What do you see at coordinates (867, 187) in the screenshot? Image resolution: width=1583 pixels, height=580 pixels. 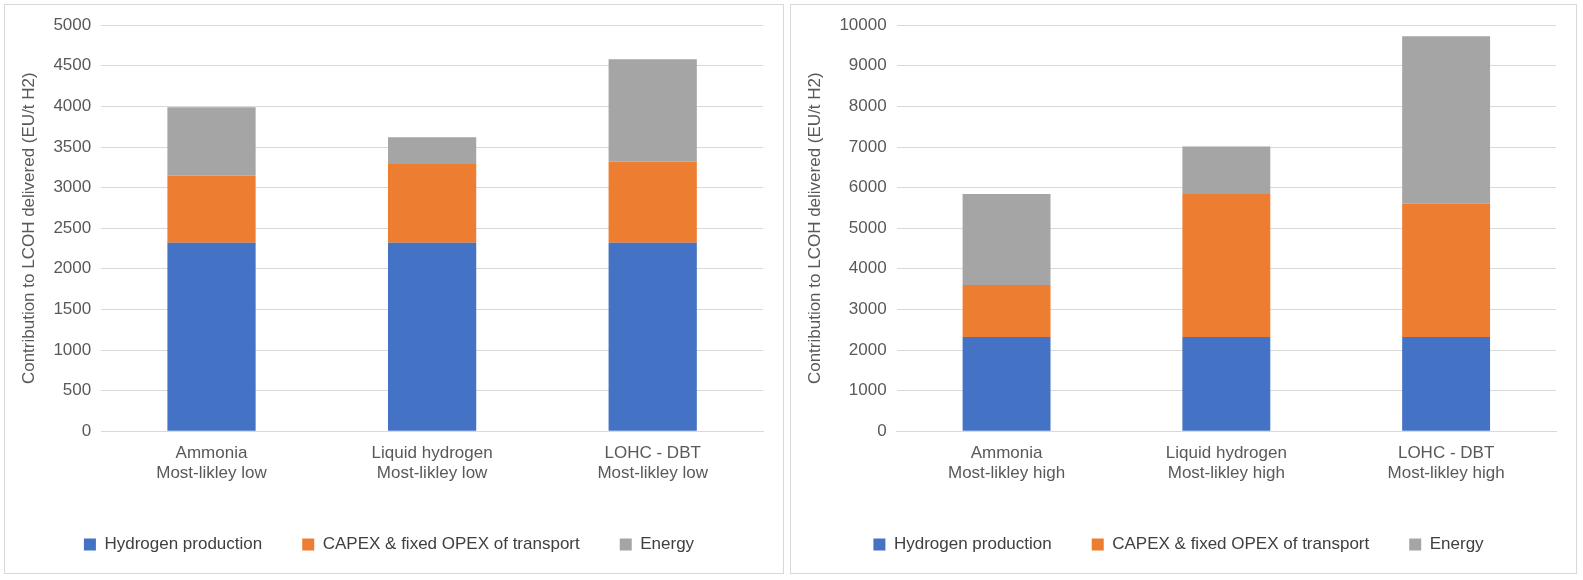 I see `y-tick-label: 6000` at bounding box center [867, 187].